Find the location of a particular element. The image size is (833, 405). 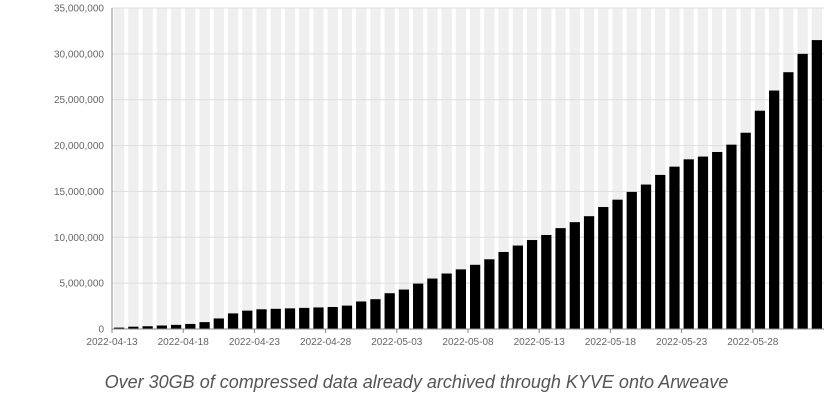

x-tick-label: 2022-04-13 is located at coordinates (112, 342).